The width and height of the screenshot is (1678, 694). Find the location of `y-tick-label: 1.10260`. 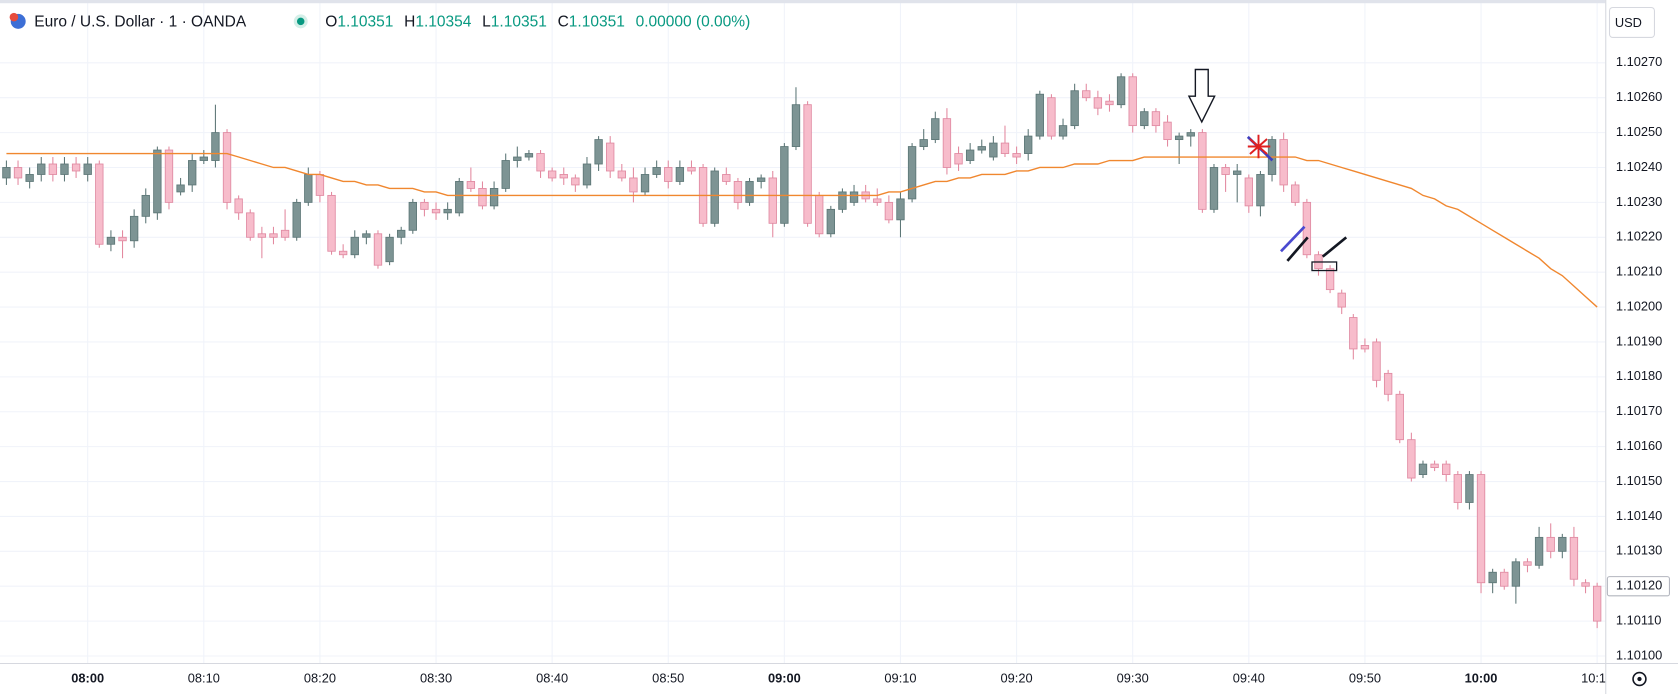

y-tick-label: 1.10260 is located at coordinates (1639, 96).